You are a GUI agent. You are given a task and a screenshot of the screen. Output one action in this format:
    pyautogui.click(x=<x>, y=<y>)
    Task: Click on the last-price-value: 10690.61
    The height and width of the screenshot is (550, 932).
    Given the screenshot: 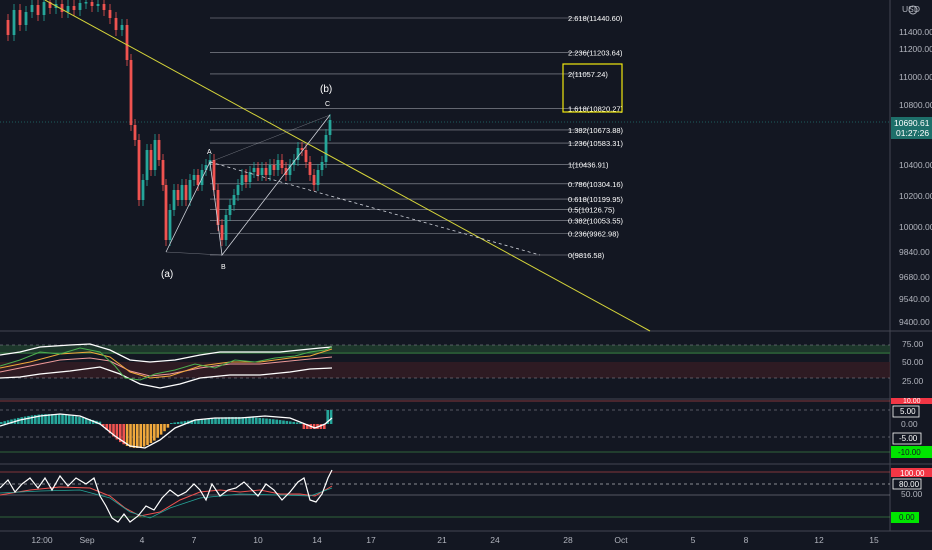 What is the action you would take?
    pyautogui.click(x=912, y=123)
    